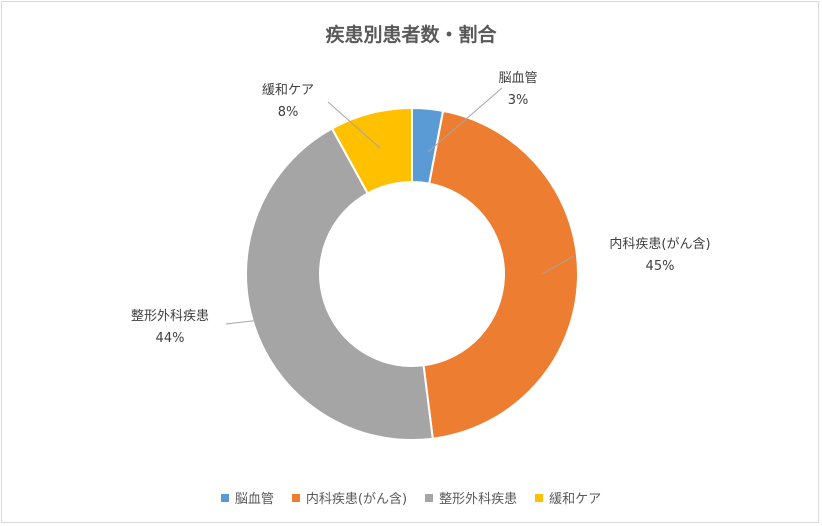 The width and height of the screenshot is (822, 526). What do you see at coordinates (288, 112) in the screenshot?
I see `data-label-percent-4: 8%` at bounding box center [288, 112].